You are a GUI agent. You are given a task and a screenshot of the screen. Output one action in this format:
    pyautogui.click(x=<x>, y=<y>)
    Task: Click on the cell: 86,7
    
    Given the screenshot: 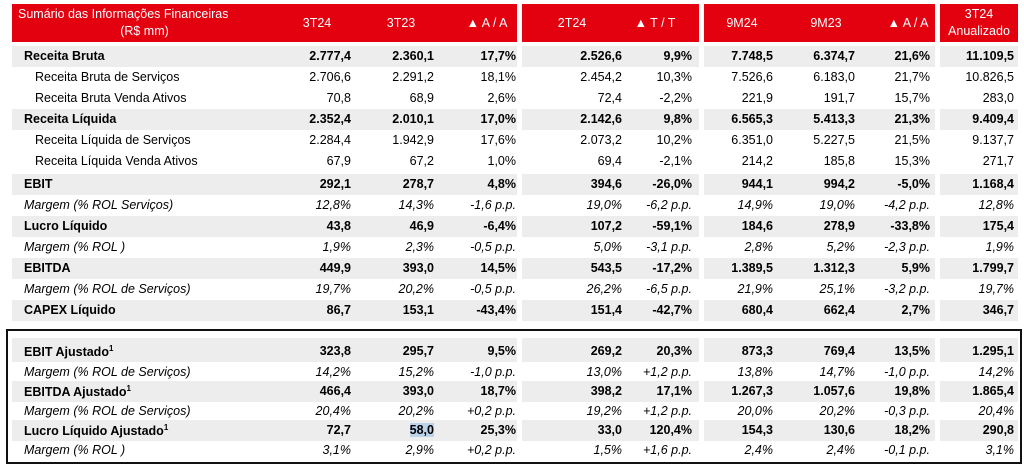 What is the action you would take?
    pyautogui.click(x=338, y=310)
    